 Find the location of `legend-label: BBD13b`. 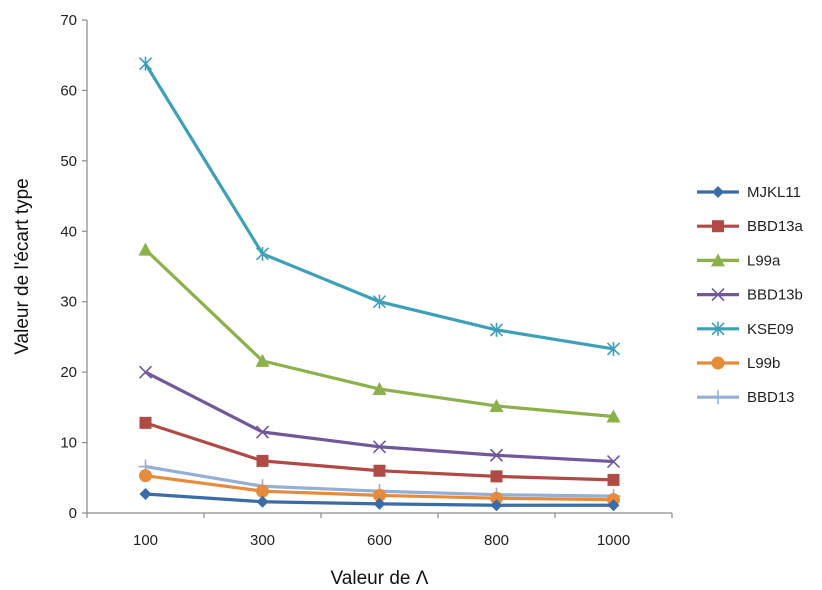

legend-label: BBD13b is located at coordinates (775, 295).